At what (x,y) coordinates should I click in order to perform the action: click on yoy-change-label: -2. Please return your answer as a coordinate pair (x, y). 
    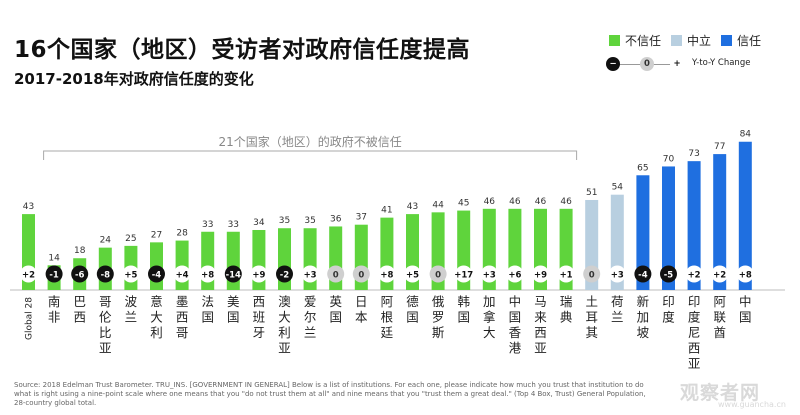
    Looking at the image, I should click on (285, 276).